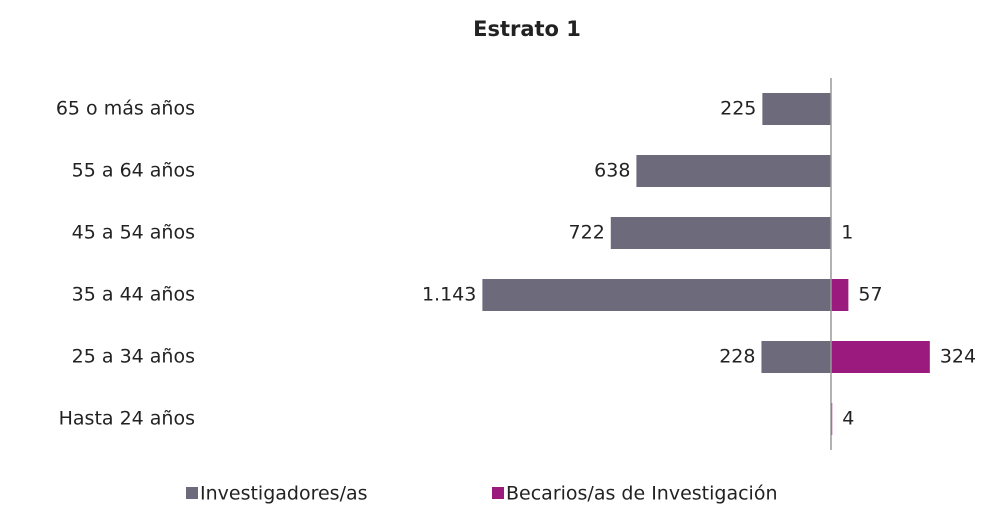  I want to click on category-label: 45 a 54 años, so click(133, 233).